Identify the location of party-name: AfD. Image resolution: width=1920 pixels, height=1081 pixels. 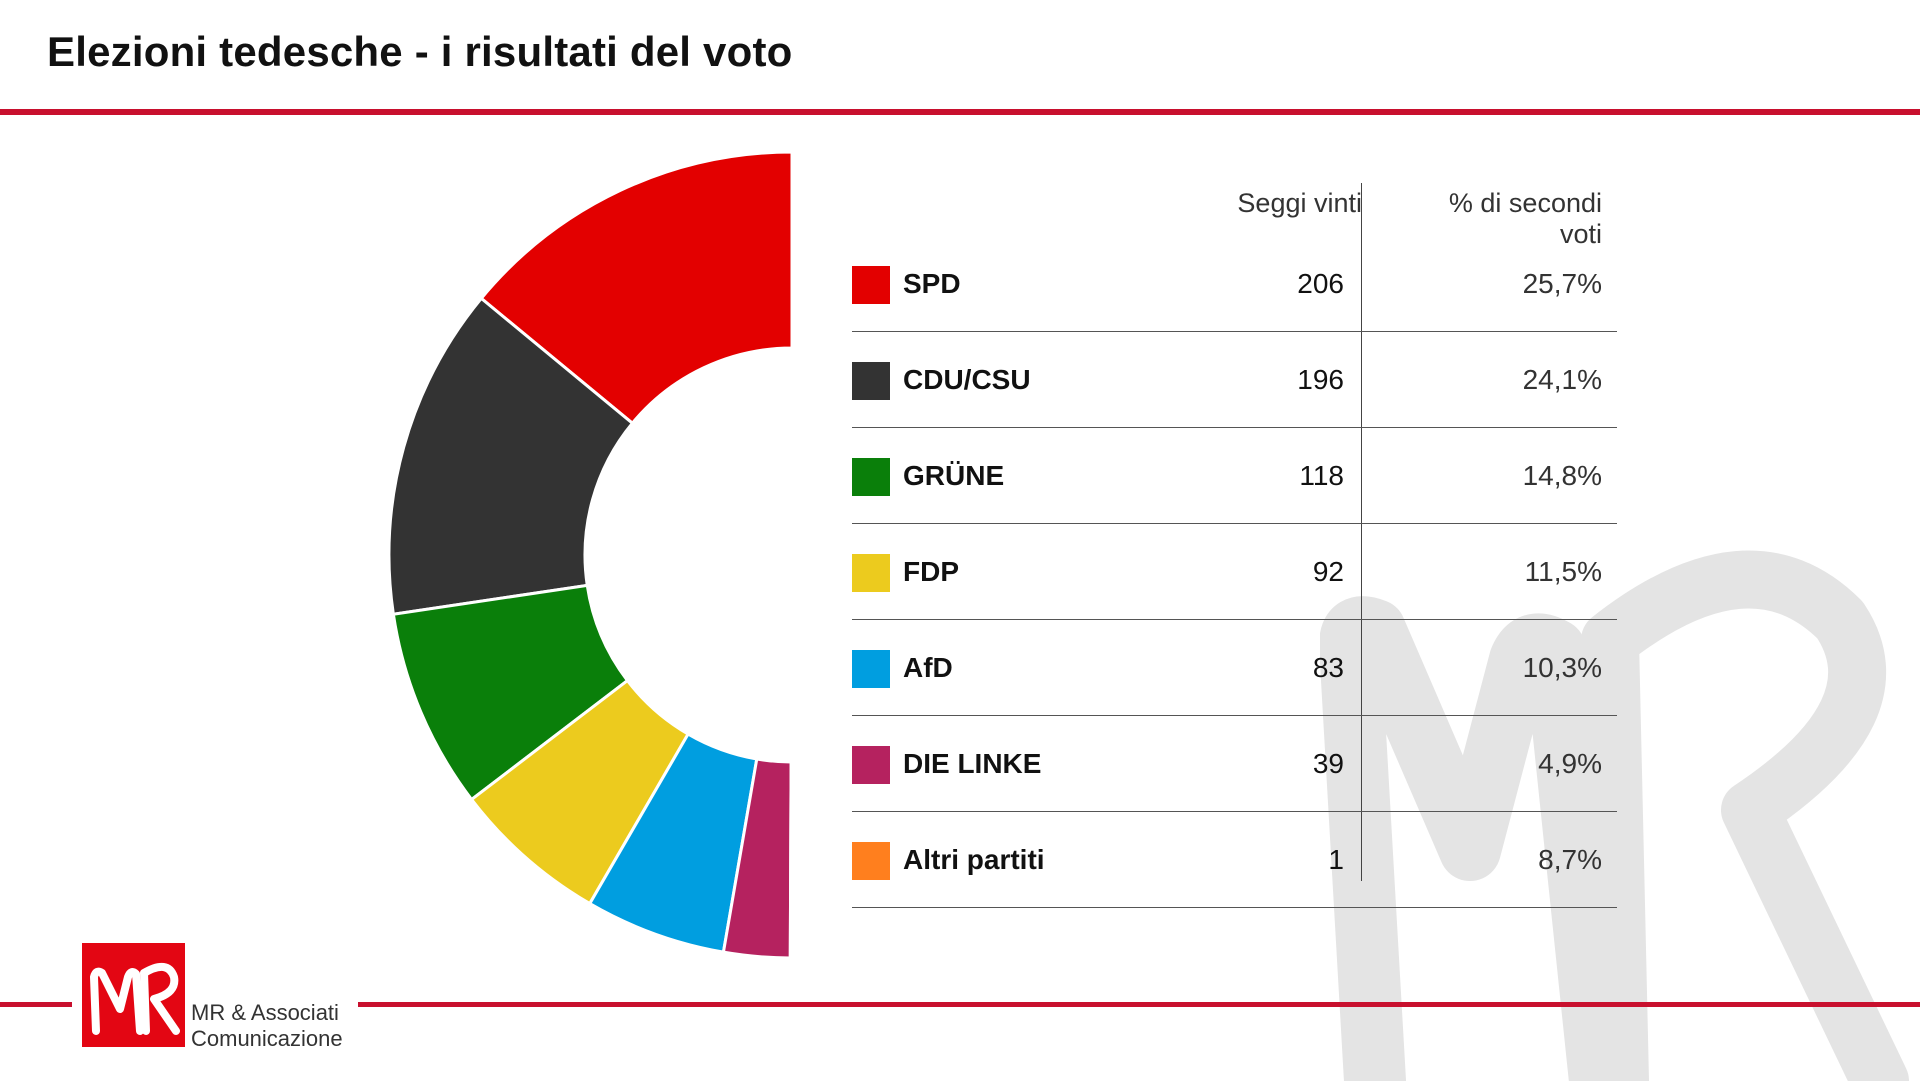
(928, 667).